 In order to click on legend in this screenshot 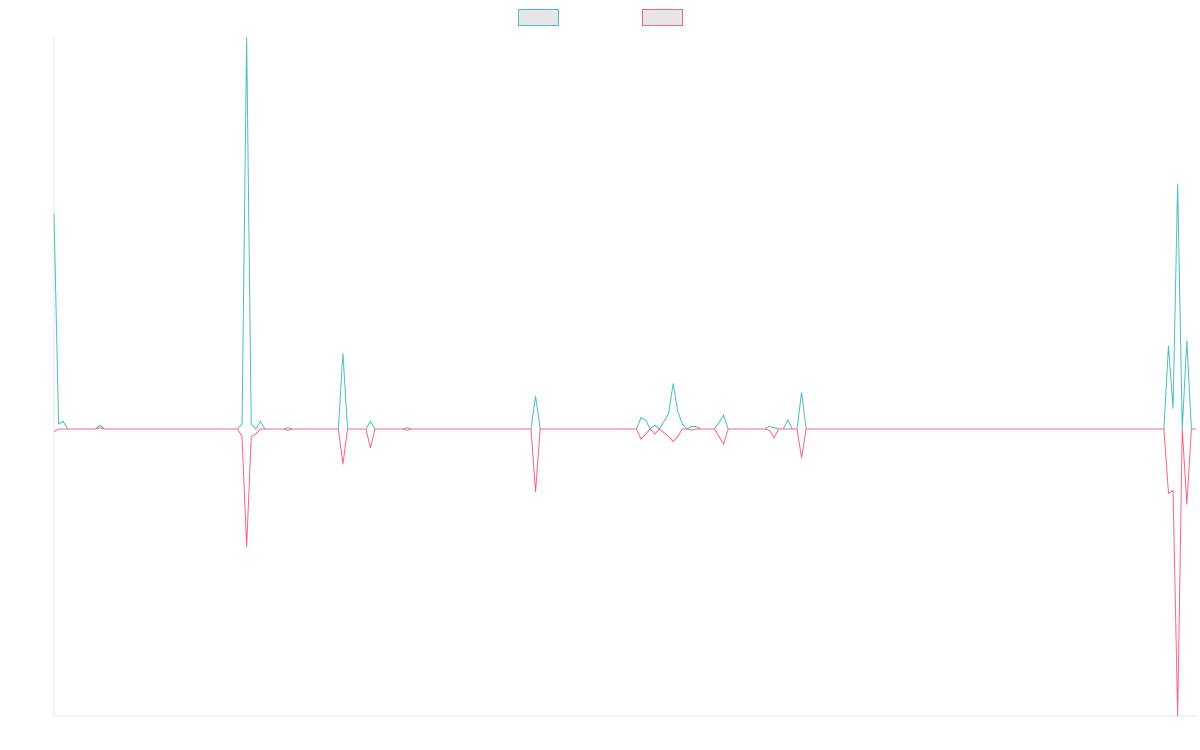, I will do `click(600, 17)`.